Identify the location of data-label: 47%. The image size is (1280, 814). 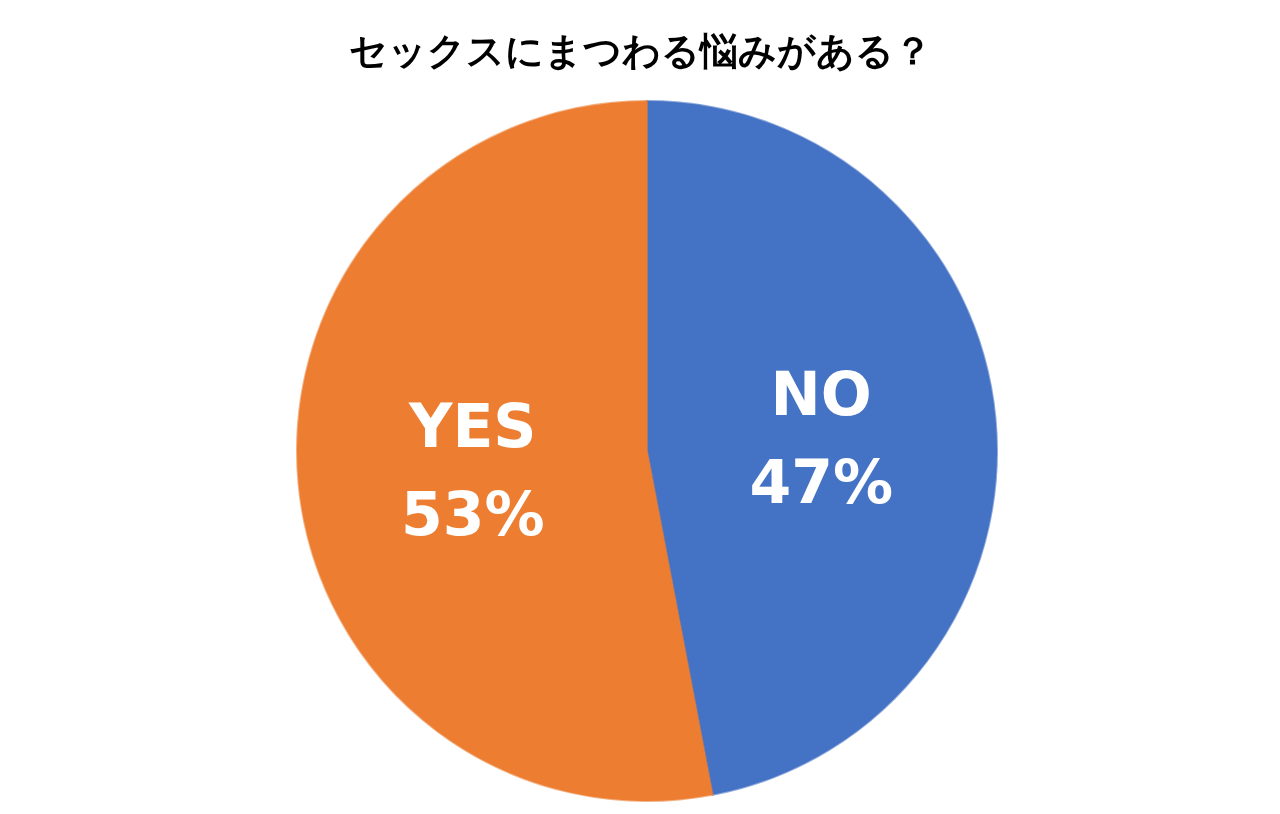
(821, 481).